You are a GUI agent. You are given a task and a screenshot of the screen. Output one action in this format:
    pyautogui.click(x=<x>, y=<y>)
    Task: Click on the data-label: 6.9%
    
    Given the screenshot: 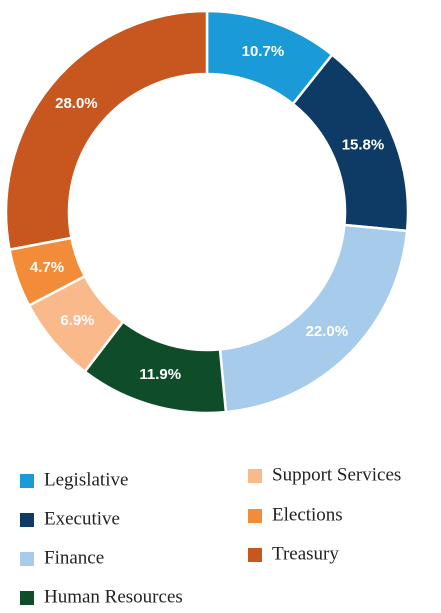 What is the action you would take?
    pyautogui.click(x=77, y=320)
    